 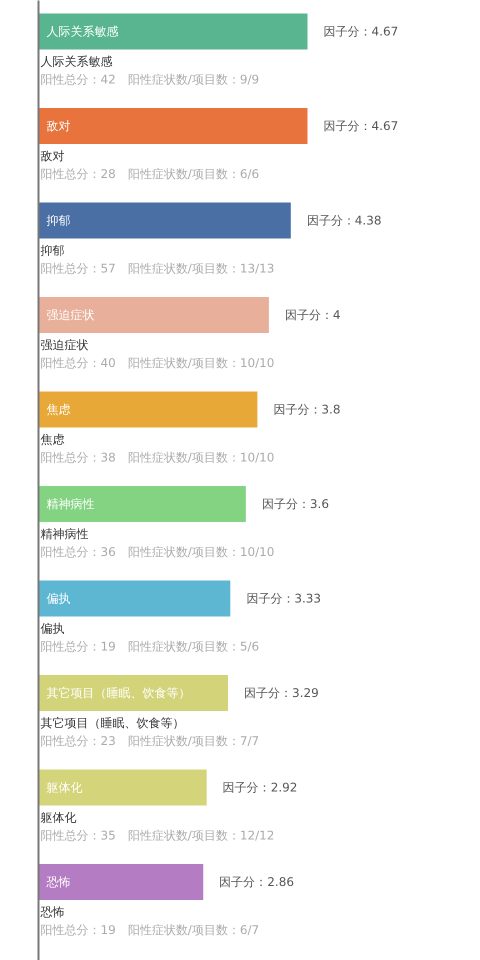 What do you see at coordinates (150, 647) in the screenshot?
I see `annotation: 阳性总分：19 阳性症状数/项目数：5/6` at bounding box center [150, 647].